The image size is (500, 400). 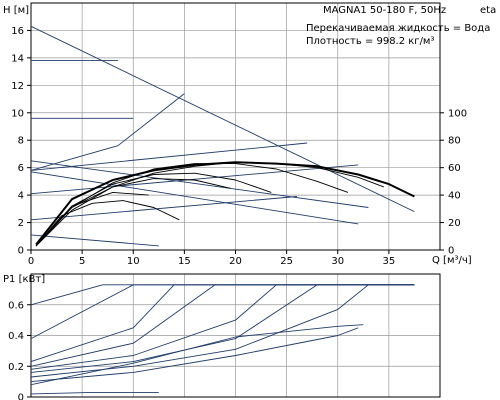 I want to click on p1-tick-label: 0.6, so click(x=16, y=305).